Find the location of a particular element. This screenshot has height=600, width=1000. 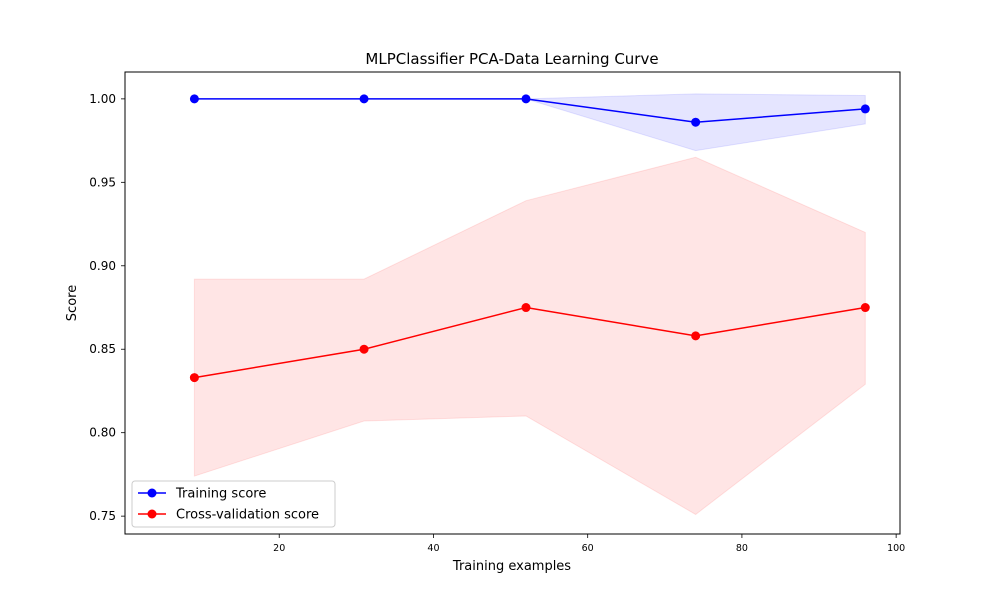

legend: Training score Cross-validation score is located at coordinates (233, 504).